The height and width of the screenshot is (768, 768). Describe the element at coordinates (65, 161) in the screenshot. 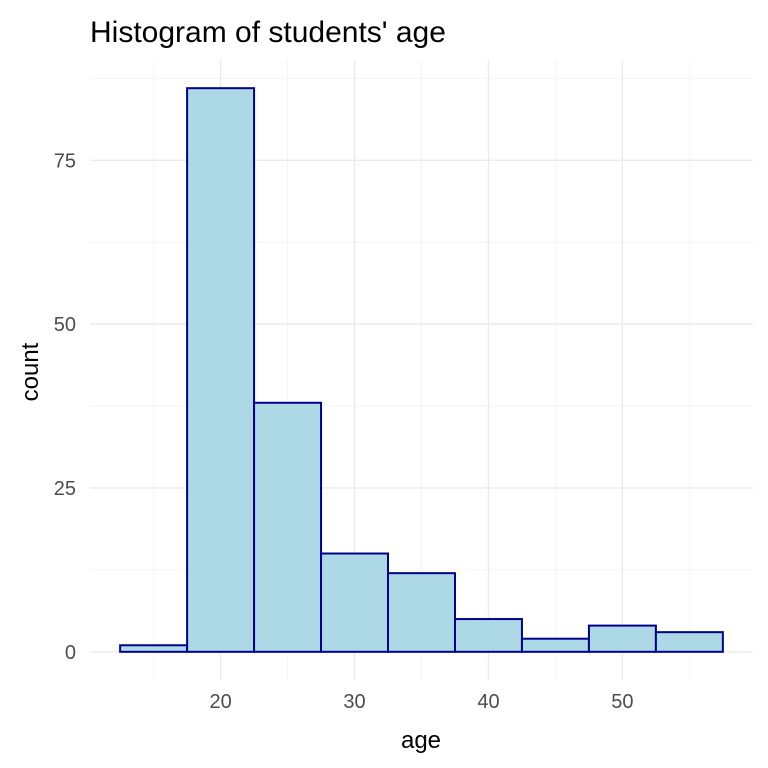

I see `y-tick-label: 75` at that location.